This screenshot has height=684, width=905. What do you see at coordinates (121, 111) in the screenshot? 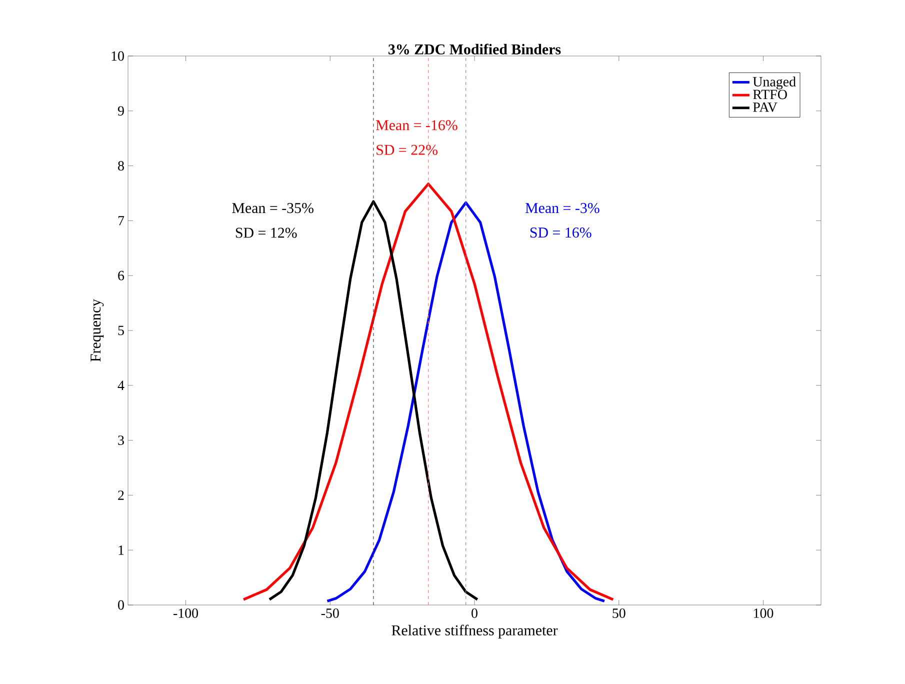
I see `y-tick-label: 9` at bounding box center [121, 111].